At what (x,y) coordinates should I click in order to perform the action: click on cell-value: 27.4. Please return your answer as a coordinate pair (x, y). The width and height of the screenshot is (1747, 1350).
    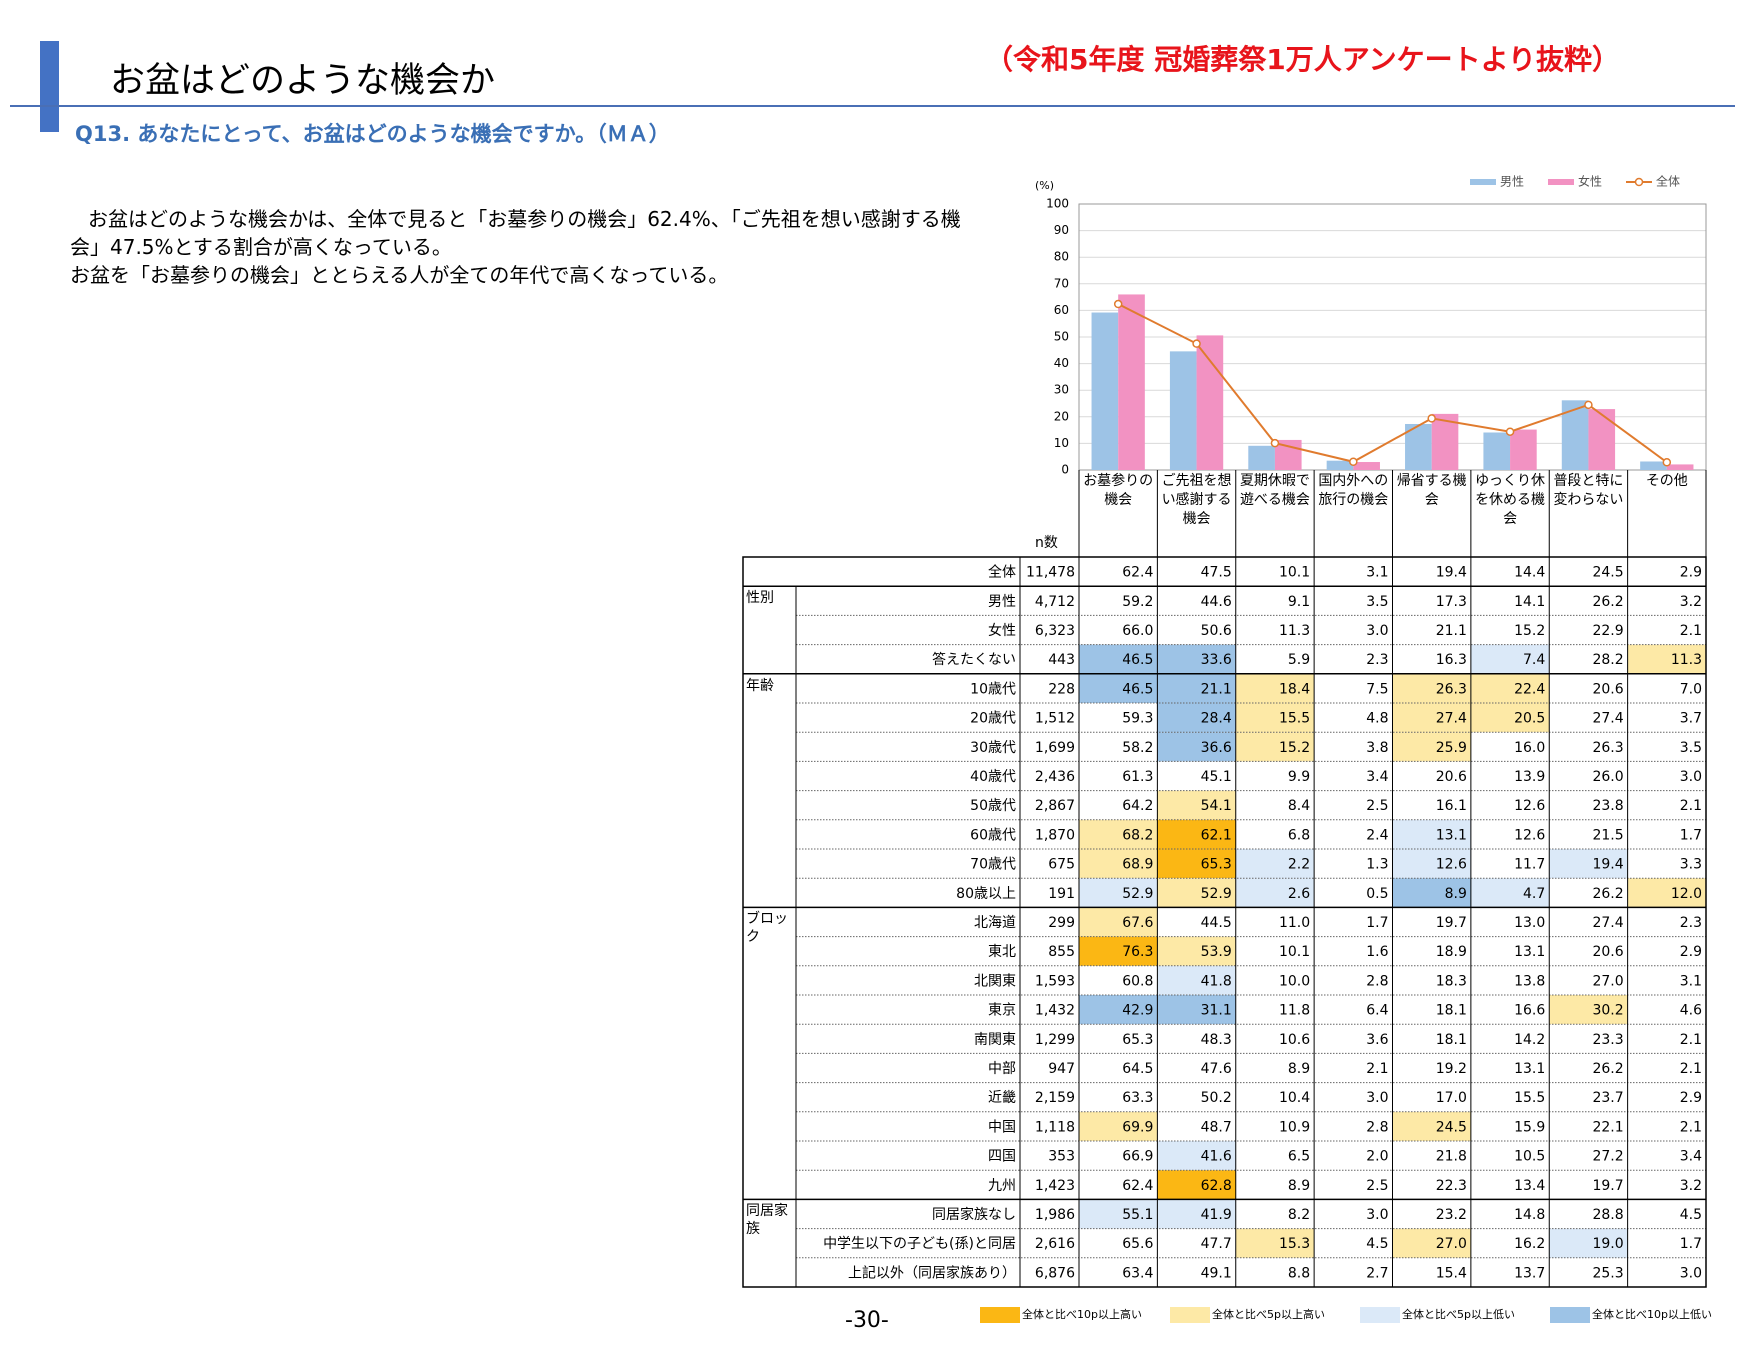
    Looking at the image, I should click on (1607, 923).